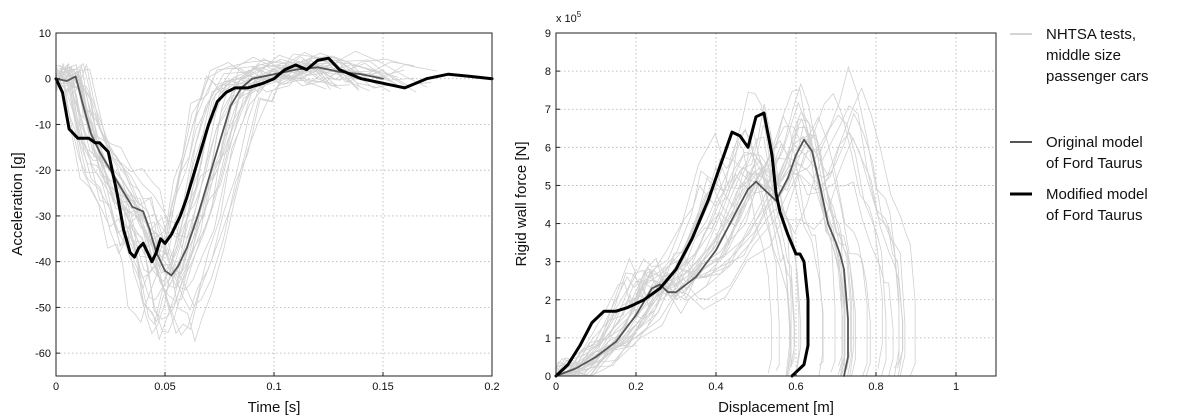 The width and height of the screenshot is (1193, 419). I want to click on acceleration-y-tick-label: -30, so click(43, 217).